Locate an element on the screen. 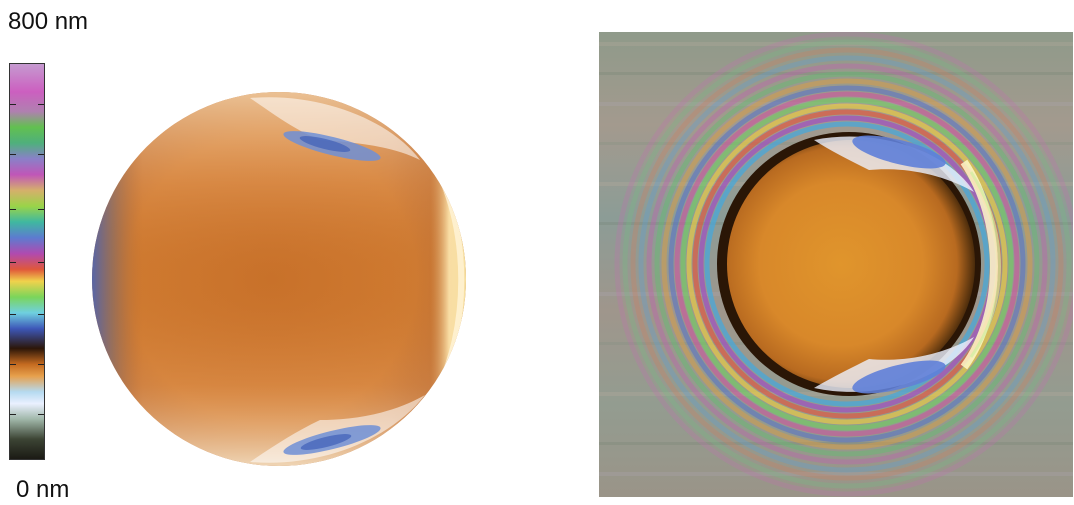 The width and height of the screenshot is (1074, 505). scale-max-label: 800 nm is located at coordinates (48, 21).